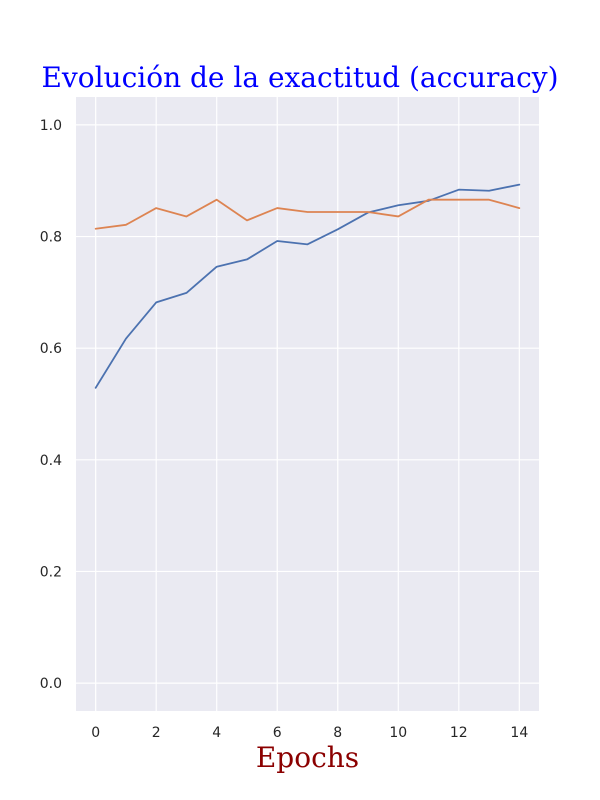 The height and width of the screenshot is (800, 600). Describe the element at coordinates (307, 757) in the screenshot. I see `x-axis-label: Epochs` at that location.